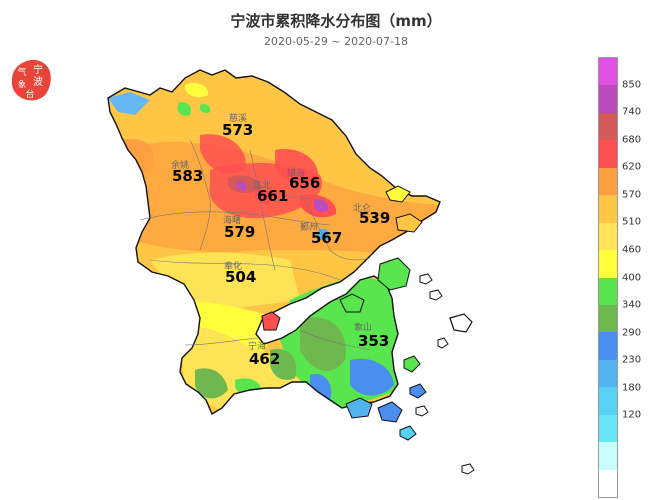 The image size is (672, 500). What do you see at coordinates (632, 305) in the screenshot?
I see `legend-label: 340` at bounding box center [632, 305].